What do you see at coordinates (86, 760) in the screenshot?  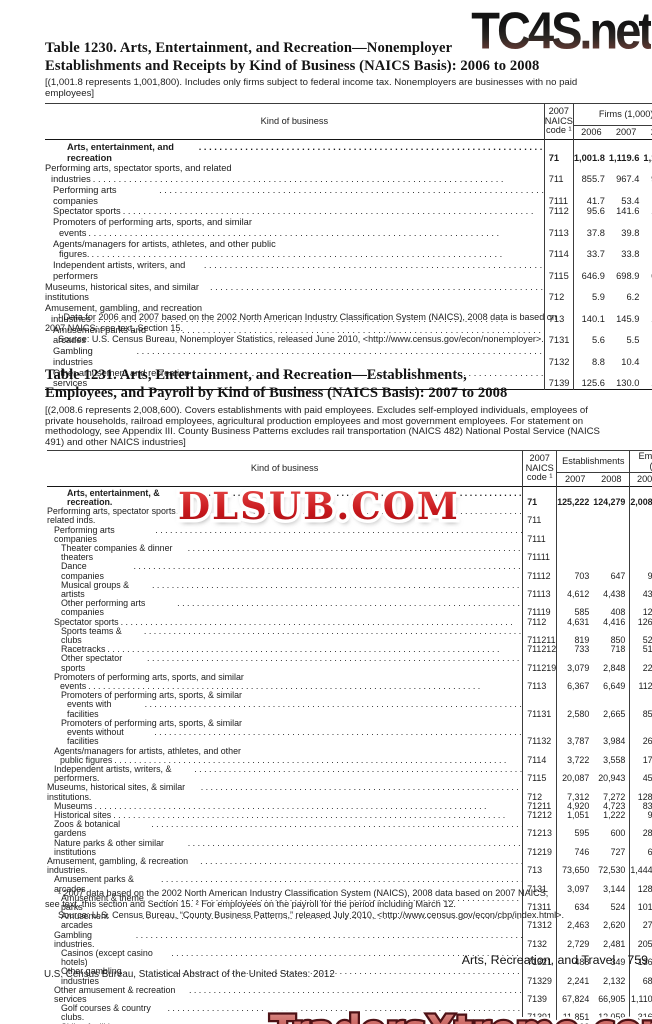 I see `row-label-text: public figures` at bounding box center [86, 760].